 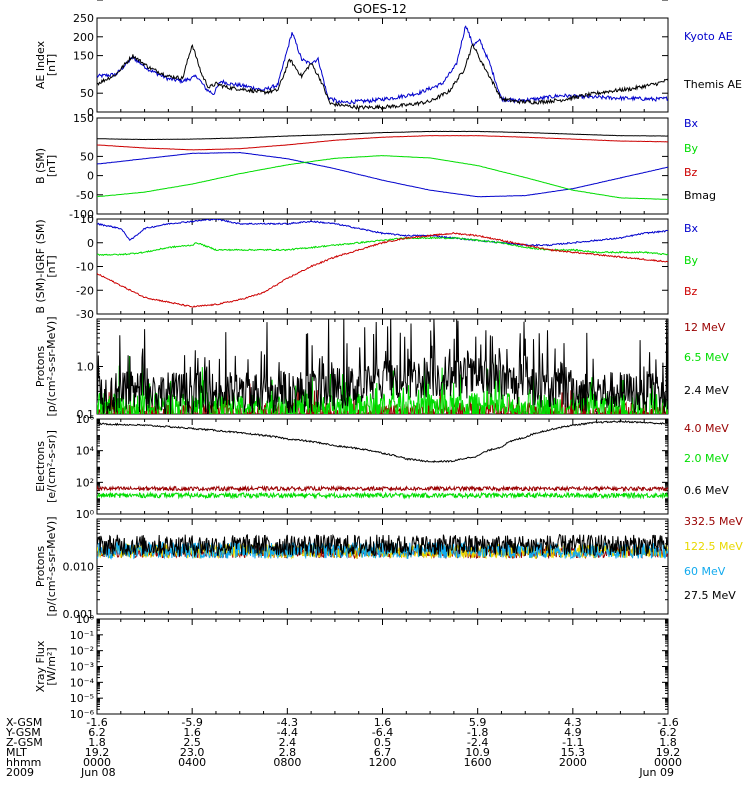 I want to click on legend-label: 332.5 MeV, so click(x=713, y=521).